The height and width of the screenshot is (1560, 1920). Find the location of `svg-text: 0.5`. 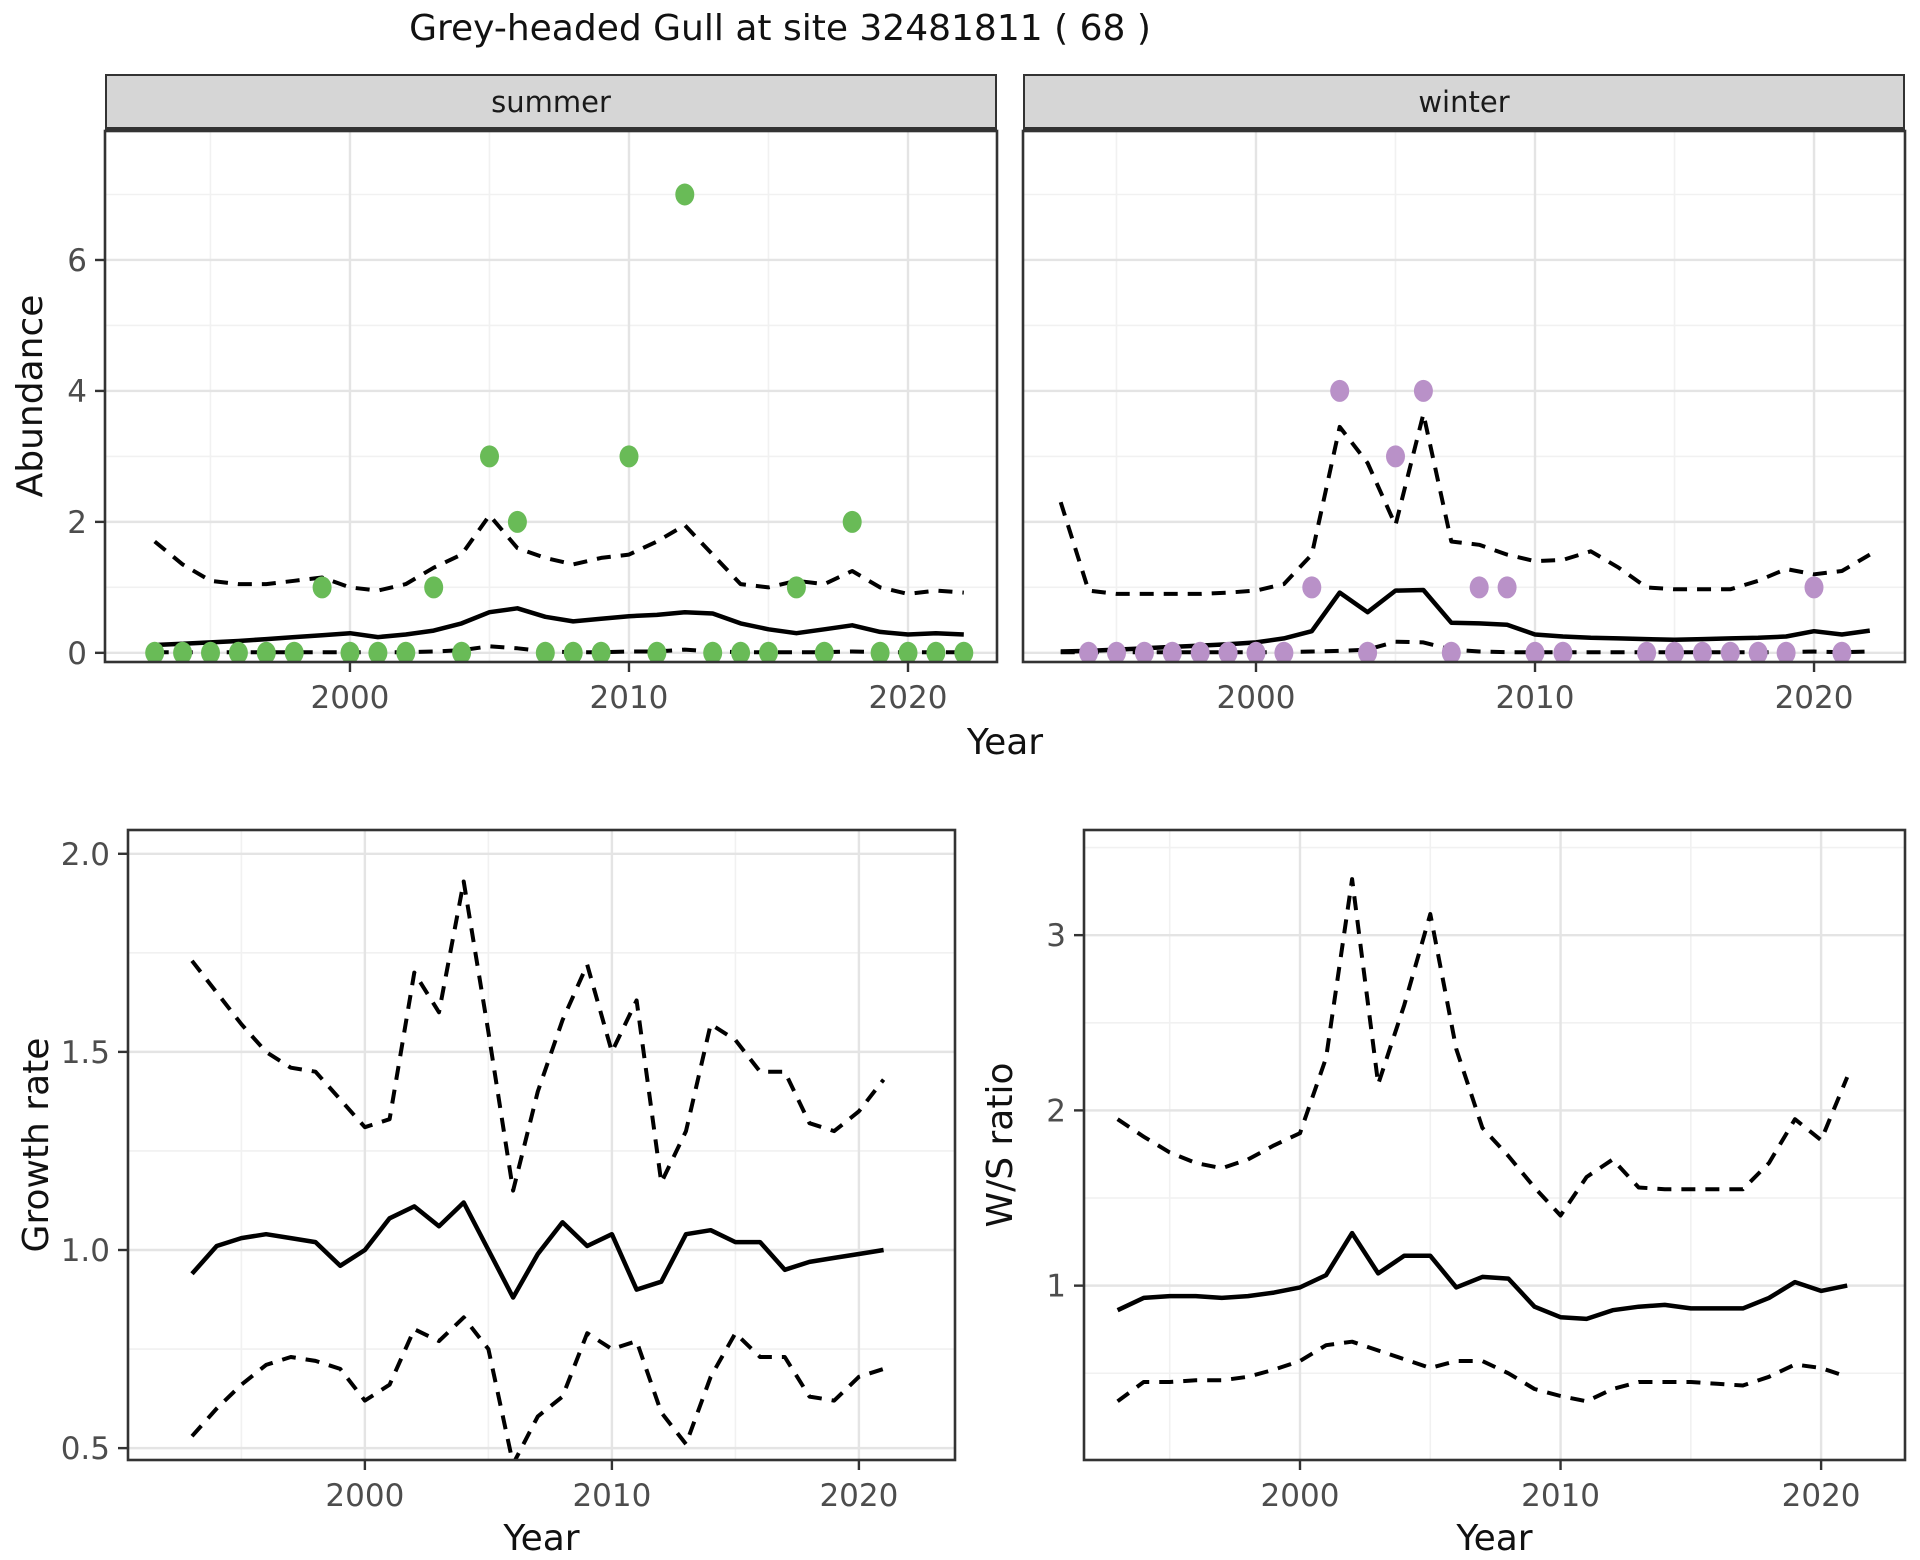

svg-text: 0.5 is located at coordinates (85, 1449).